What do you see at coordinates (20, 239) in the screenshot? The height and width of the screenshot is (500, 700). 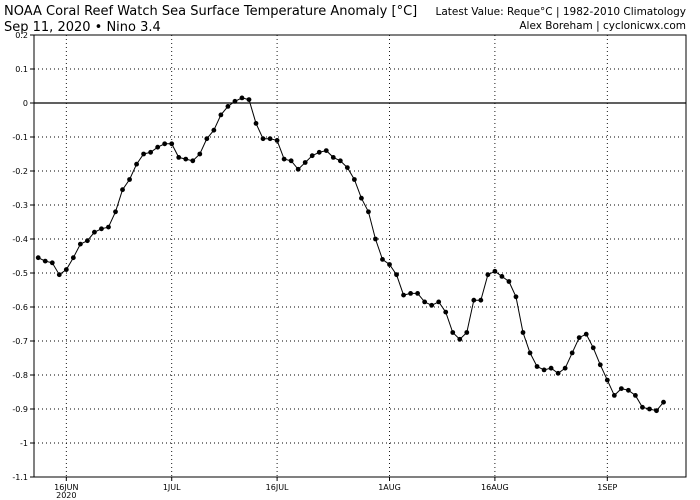 I see `y-tick-label: -0.4` at bounding box center [20, 239].